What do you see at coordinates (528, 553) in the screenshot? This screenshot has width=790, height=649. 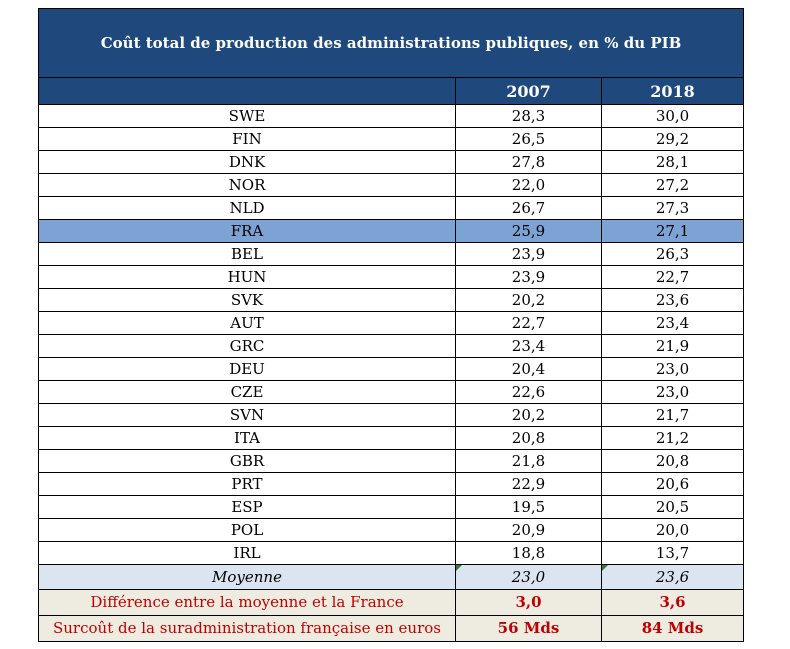 I see `value-2007-cell: 18,8` at bounding box center [528, 553].